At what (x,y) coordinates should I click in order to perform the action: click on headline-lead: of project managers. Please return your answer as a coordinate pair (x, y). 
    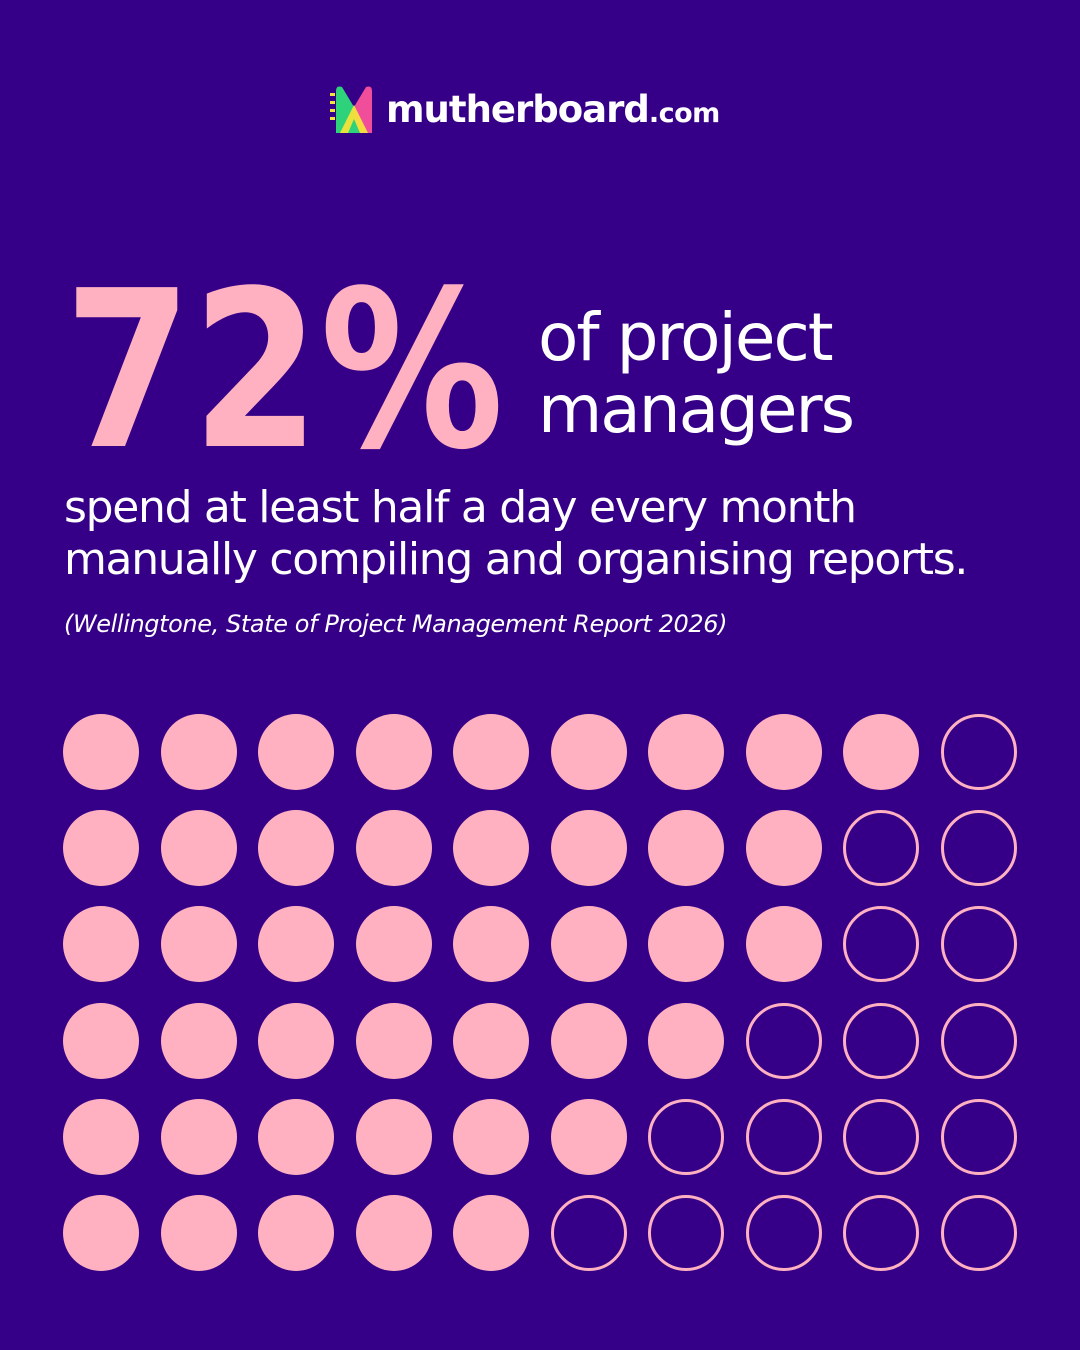
    Looking at the image, I should click on (696, 373).